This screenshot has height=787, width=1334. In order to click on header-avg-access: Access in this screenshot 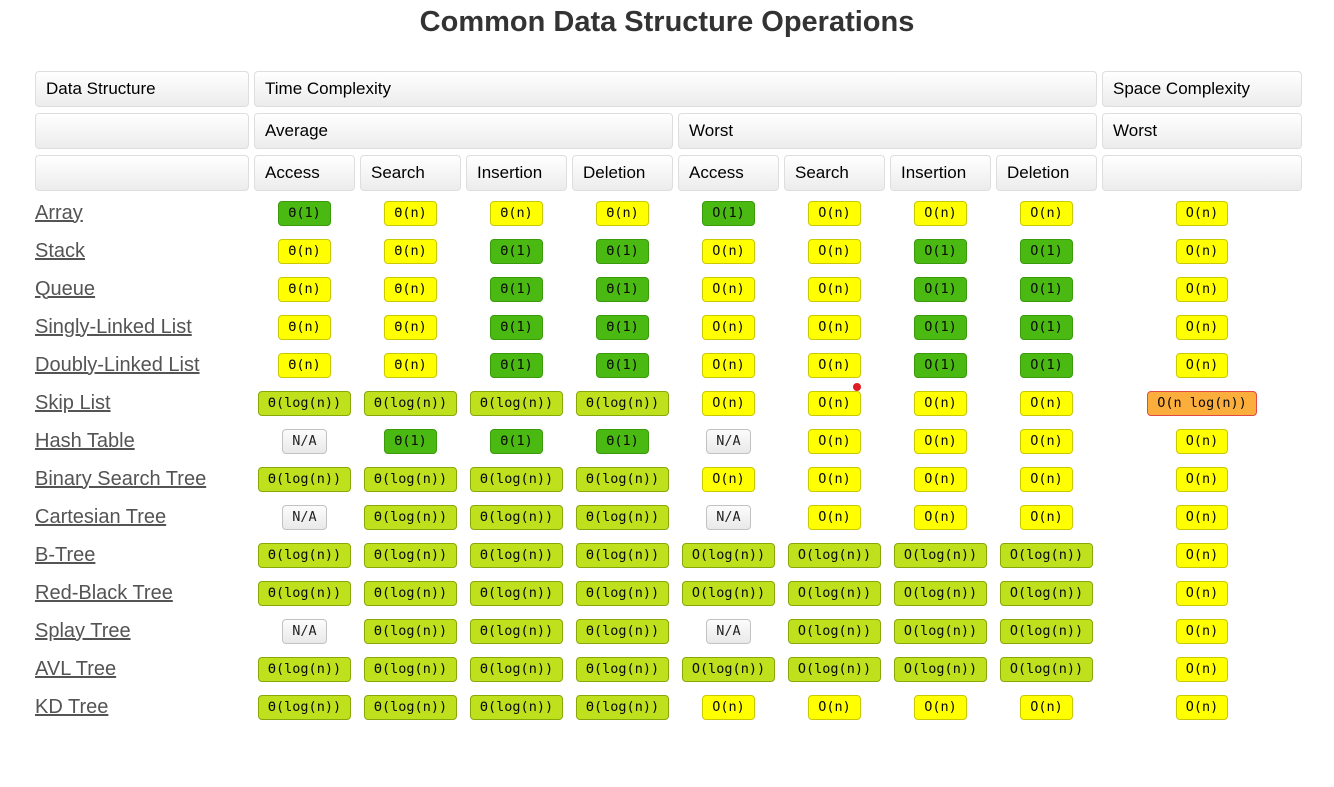, I will do `click(304, 173)`.